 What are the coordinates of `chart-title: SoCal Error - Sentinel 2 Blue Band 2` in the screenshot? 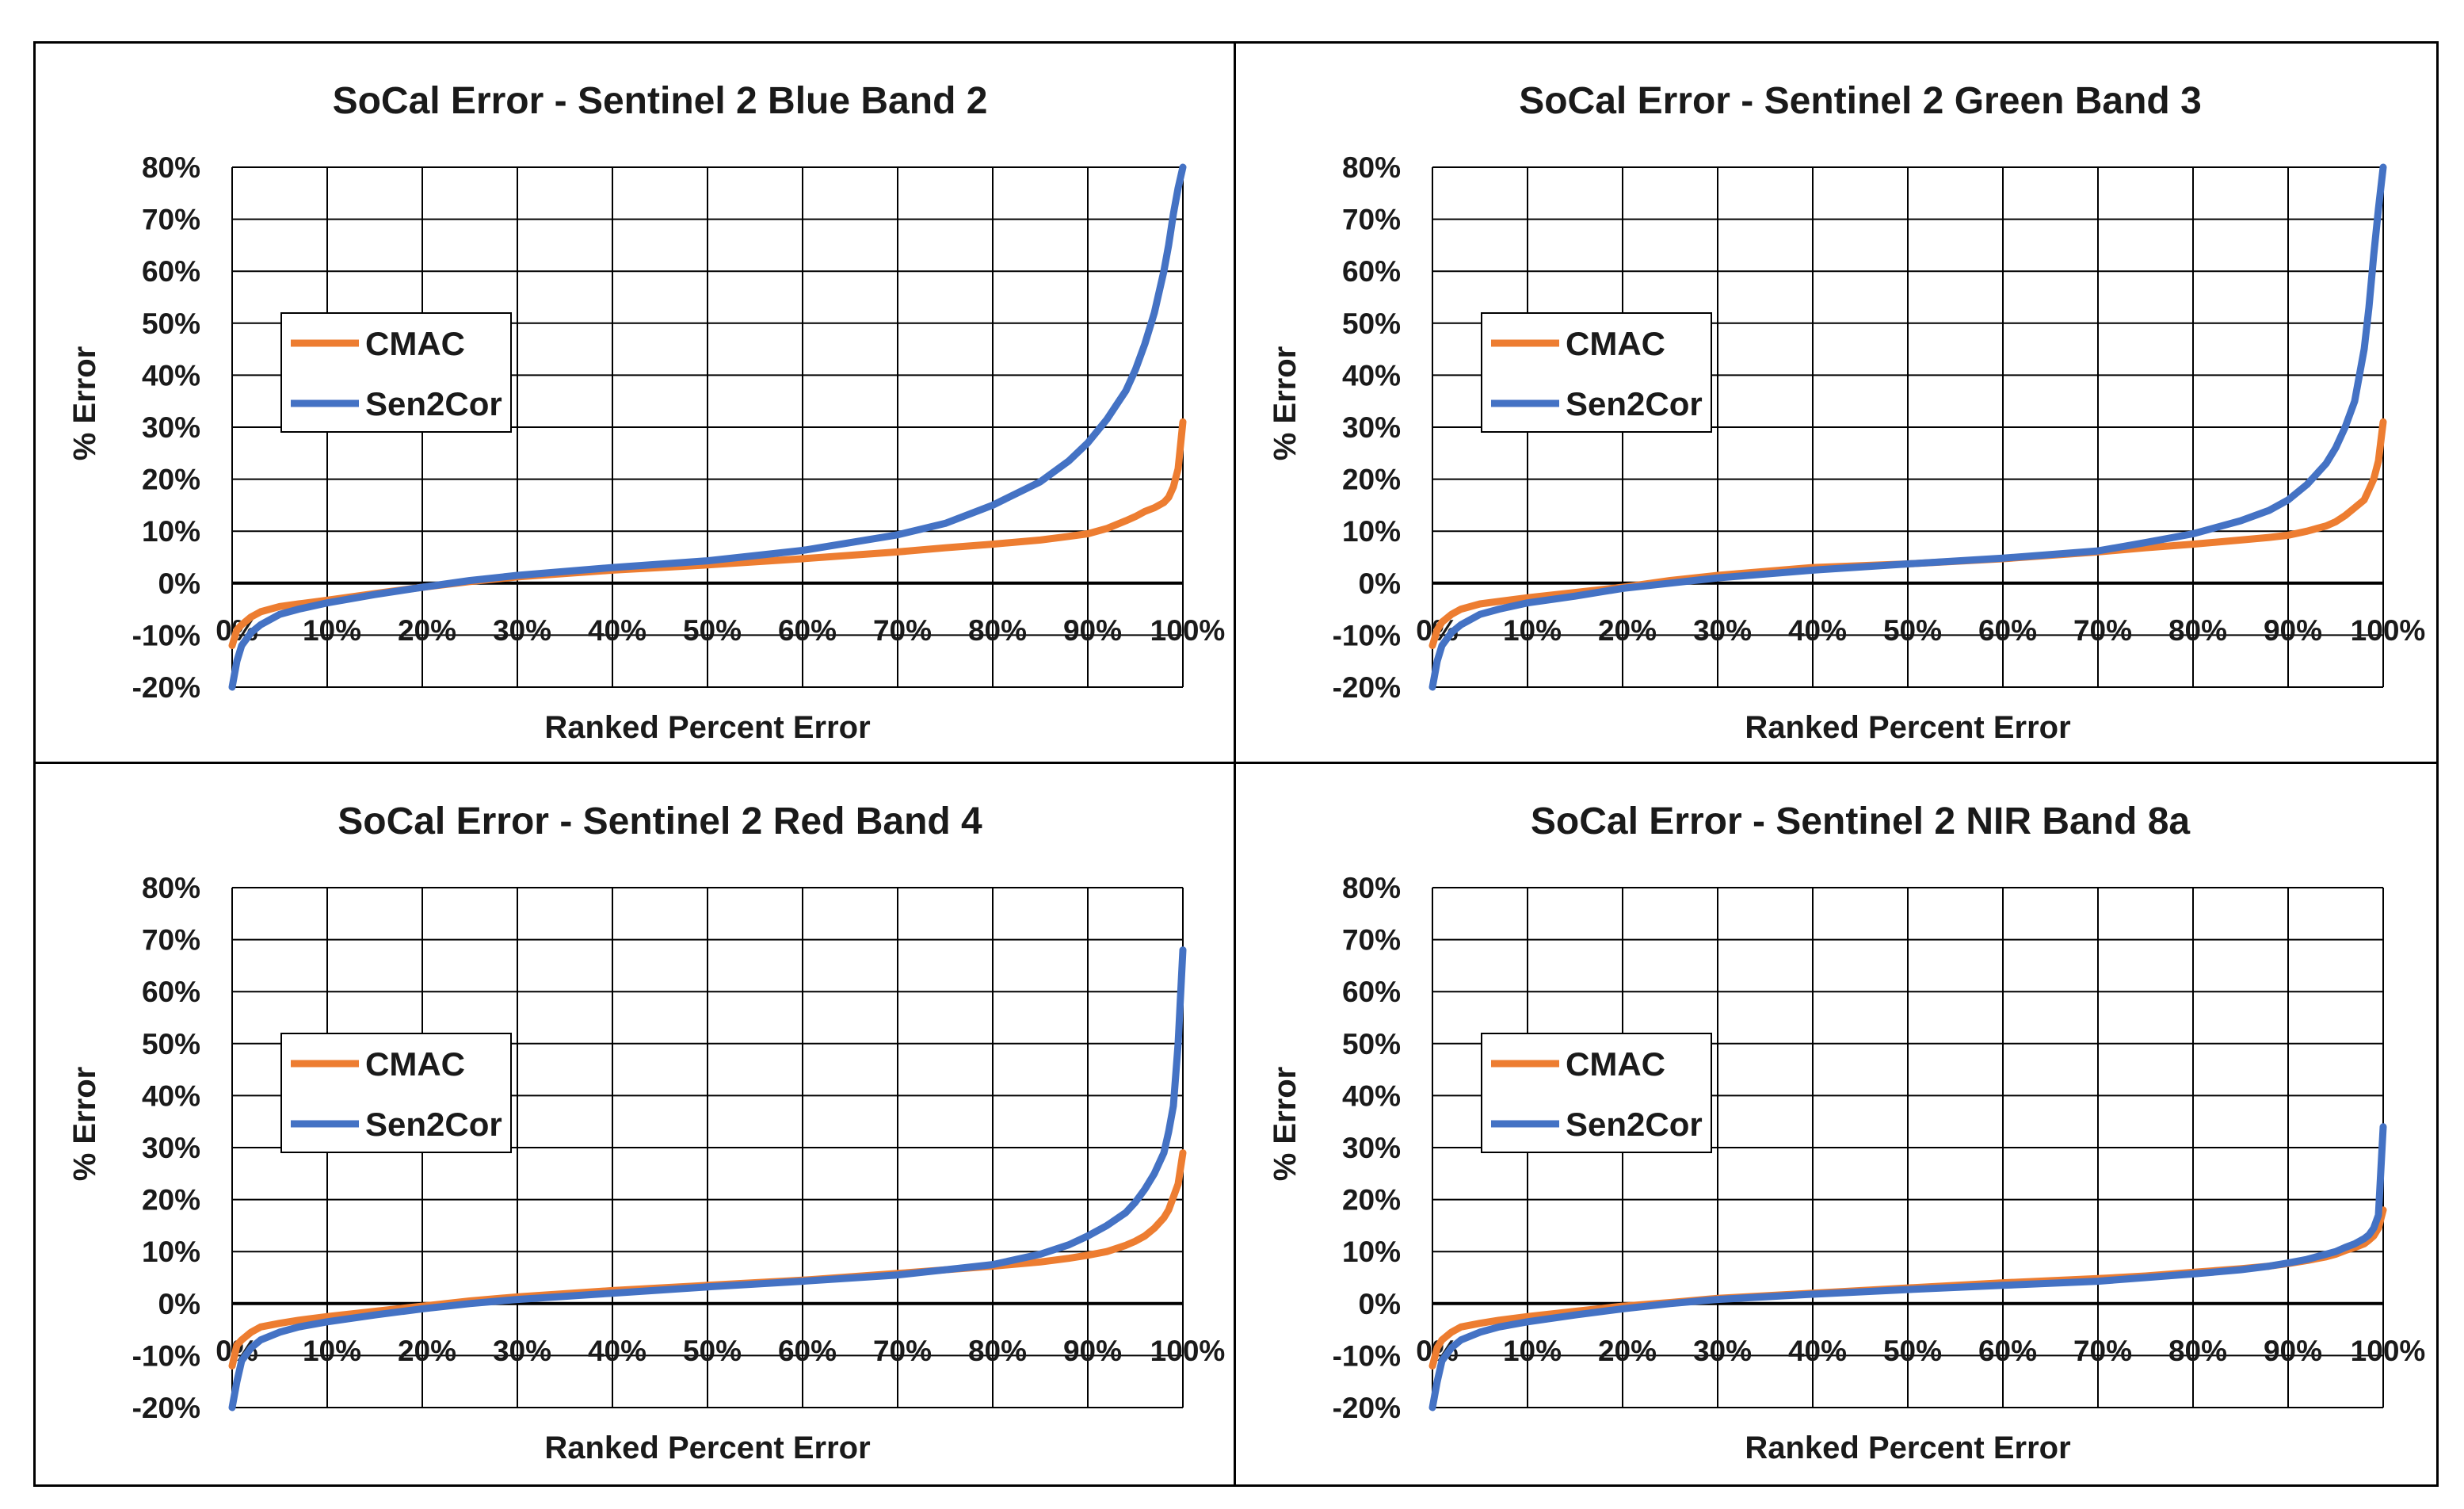 It's located at (660, 101).